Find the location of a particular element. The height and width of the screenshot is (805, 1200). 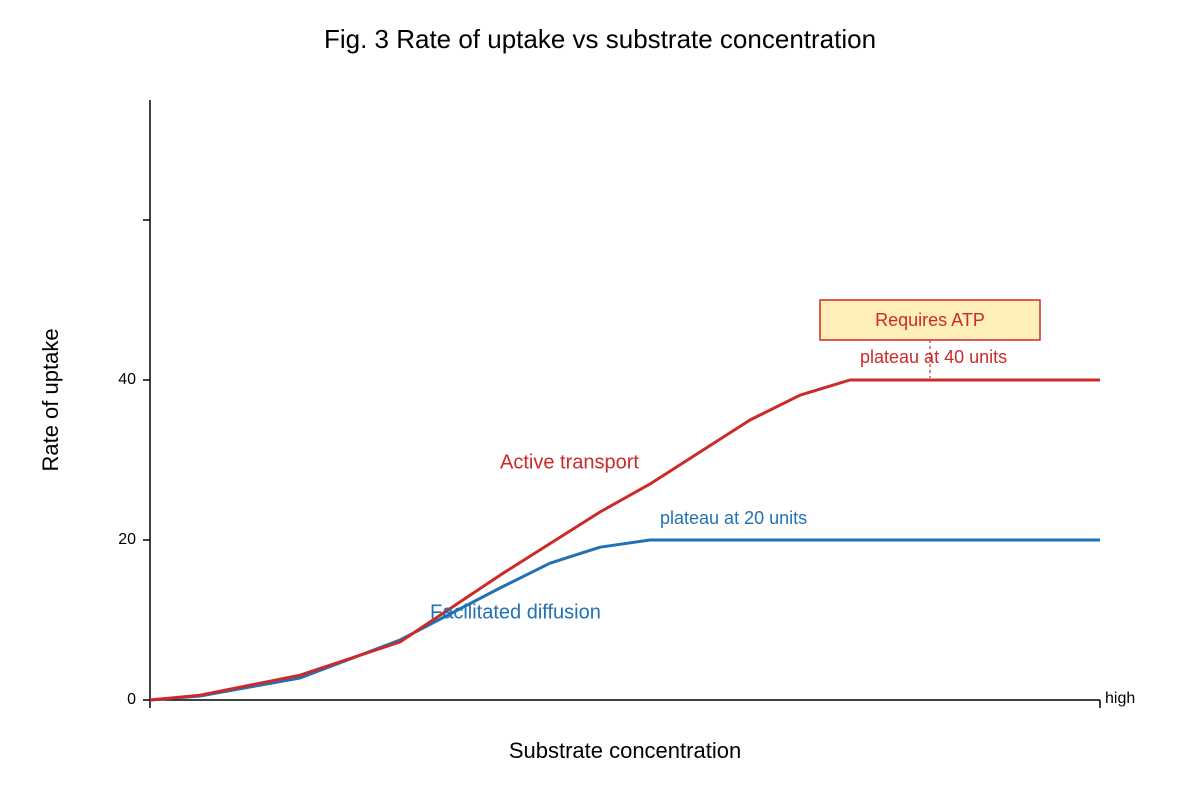

annotation: Requires ATP is located at coordinates (930, 320).